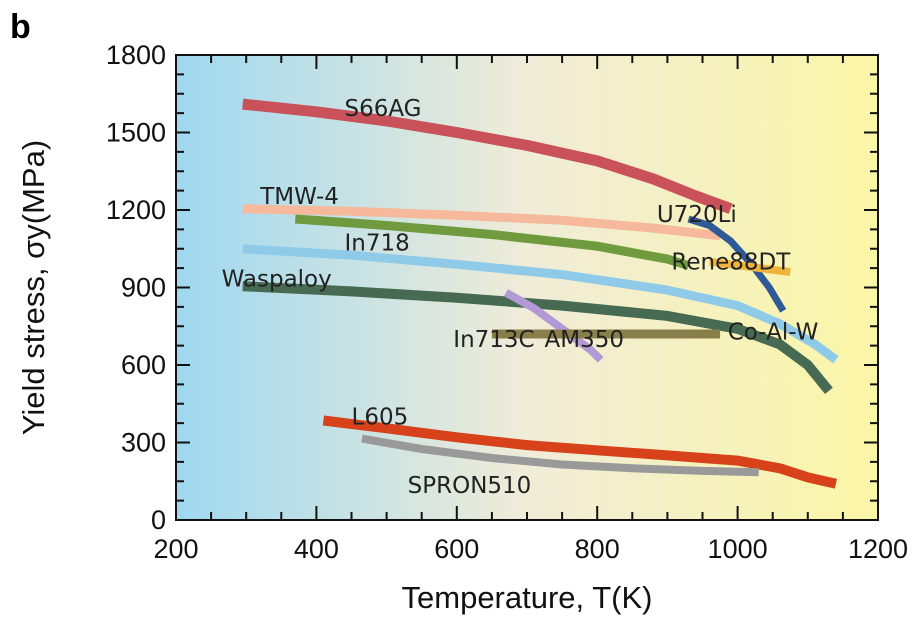 The width and height of the screenshot is (912, 618). Describe the element at coordinates (492, 242) in the screenshot. I see `series-line-in718` at that location.